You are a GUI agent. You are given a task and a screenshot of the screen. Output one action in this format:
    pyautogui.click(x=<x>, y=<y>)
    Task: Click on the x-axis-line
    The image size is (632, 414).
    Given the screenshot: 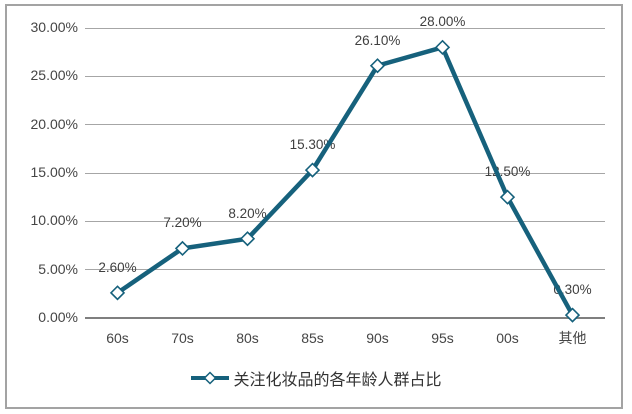 What is the action you would take?
    pyautogui.click(x=345, y=318)
    